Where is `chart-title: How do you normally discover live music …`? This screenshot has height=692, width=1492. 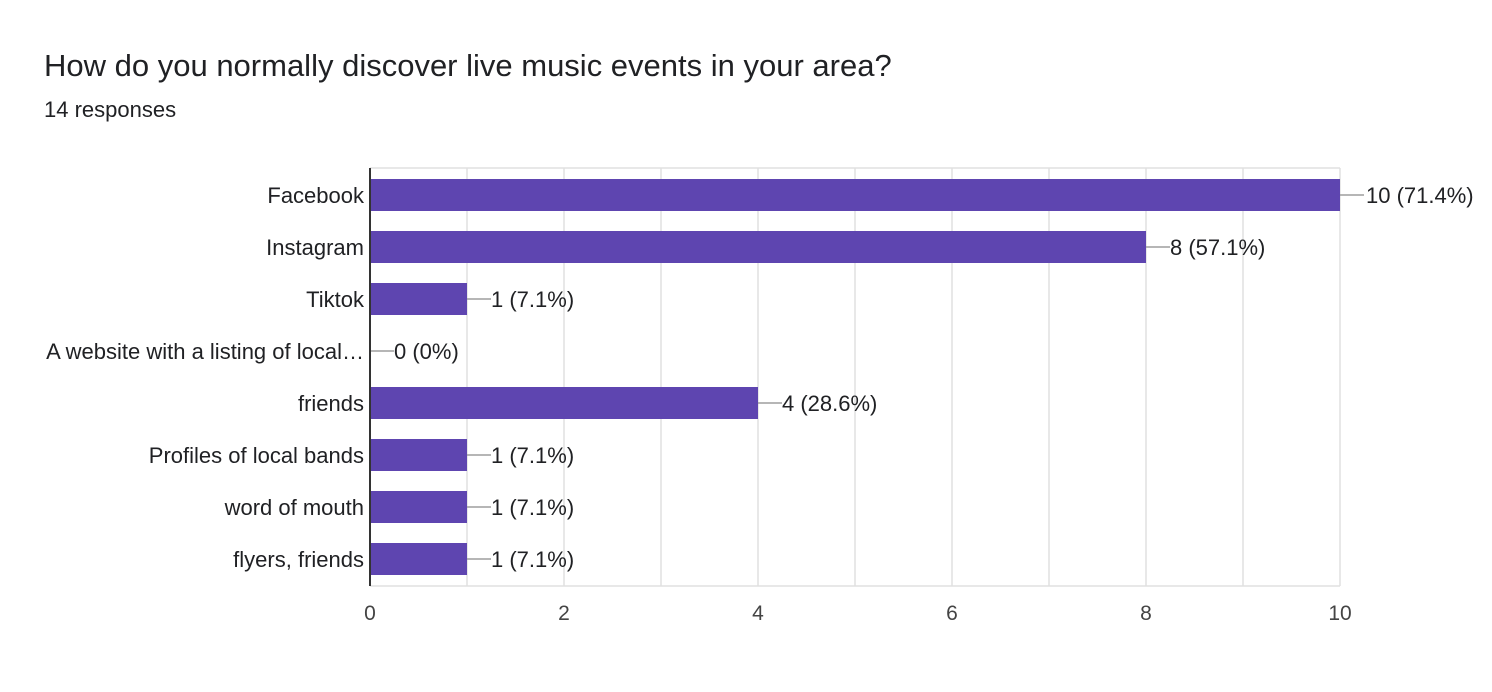
chart-title: How do you normally discover live music … is located at coordinates (468, 65).